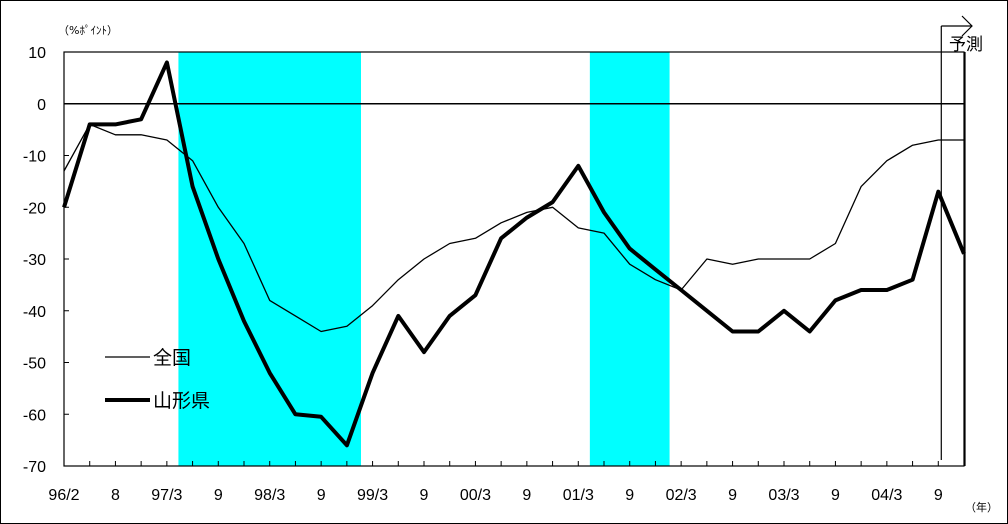  What do you see at coordinates (34, 157) in the screenshot?
I see `y-tick-label: -10` at bounding box center [34, 157].